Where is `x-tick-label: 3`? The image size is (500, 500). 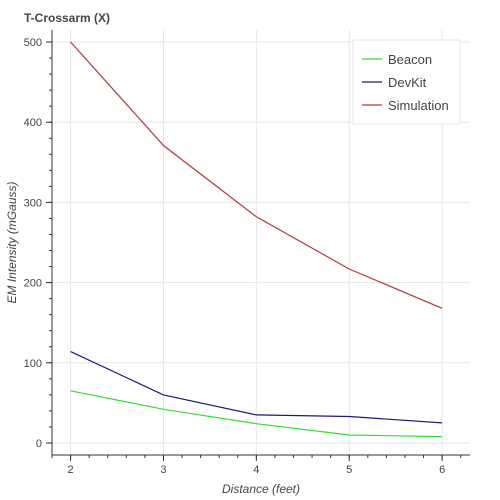
x-tick-label: 3 is located at coordinates (163, 470).